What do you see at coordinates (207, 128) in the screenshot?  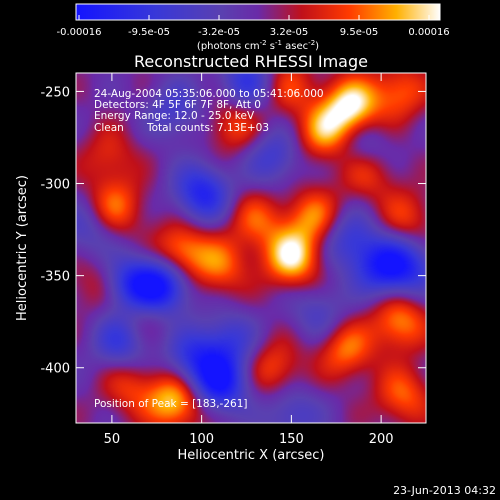 I see `annotation-total-counts: Total counts: 7.13E+03` at bounding box center [207, 128].